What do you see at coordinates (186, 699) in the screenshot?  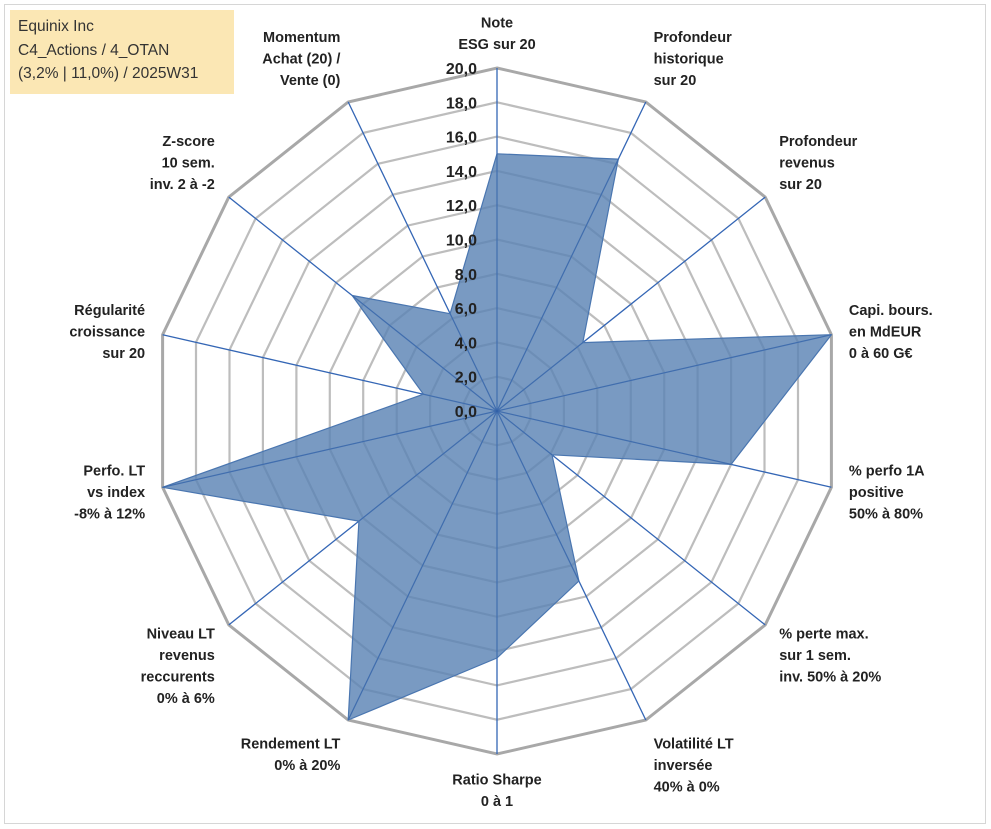 I see `axis-label: 0% à 6%` at bounding box center [186, 699].